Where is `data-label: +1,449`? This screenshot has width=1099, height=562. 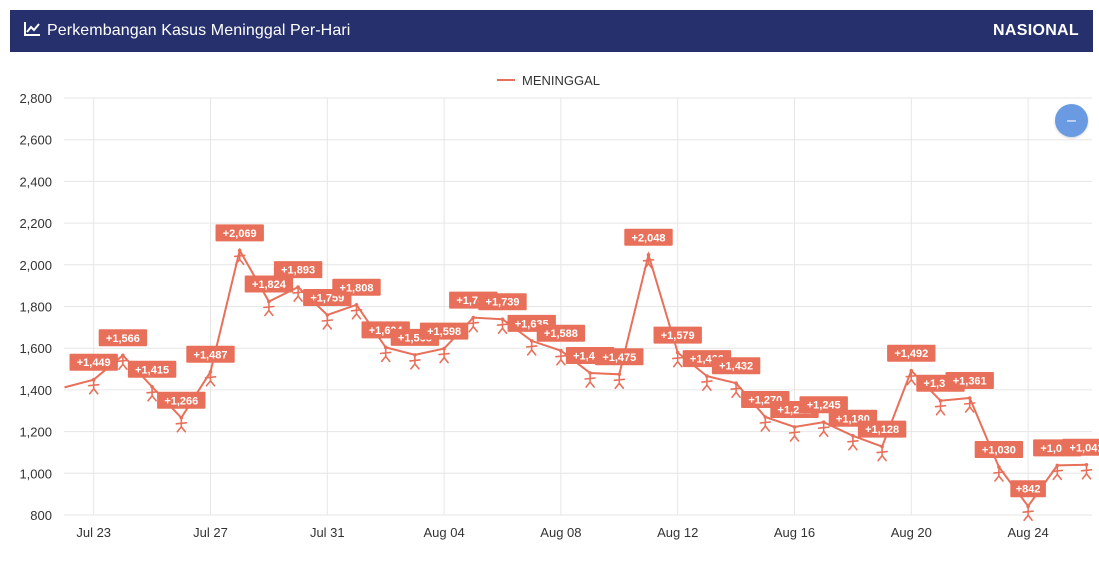
data-label: +1,449 is located at coordinates (93, 362).